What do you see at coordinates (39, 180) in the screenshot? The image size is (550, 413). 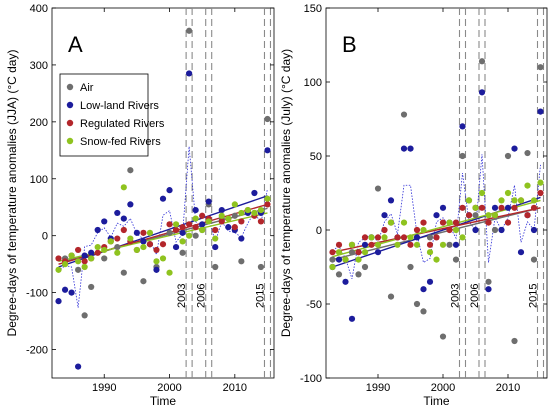 I see `y-tick-label: 100` at bounding box center [39, 180].